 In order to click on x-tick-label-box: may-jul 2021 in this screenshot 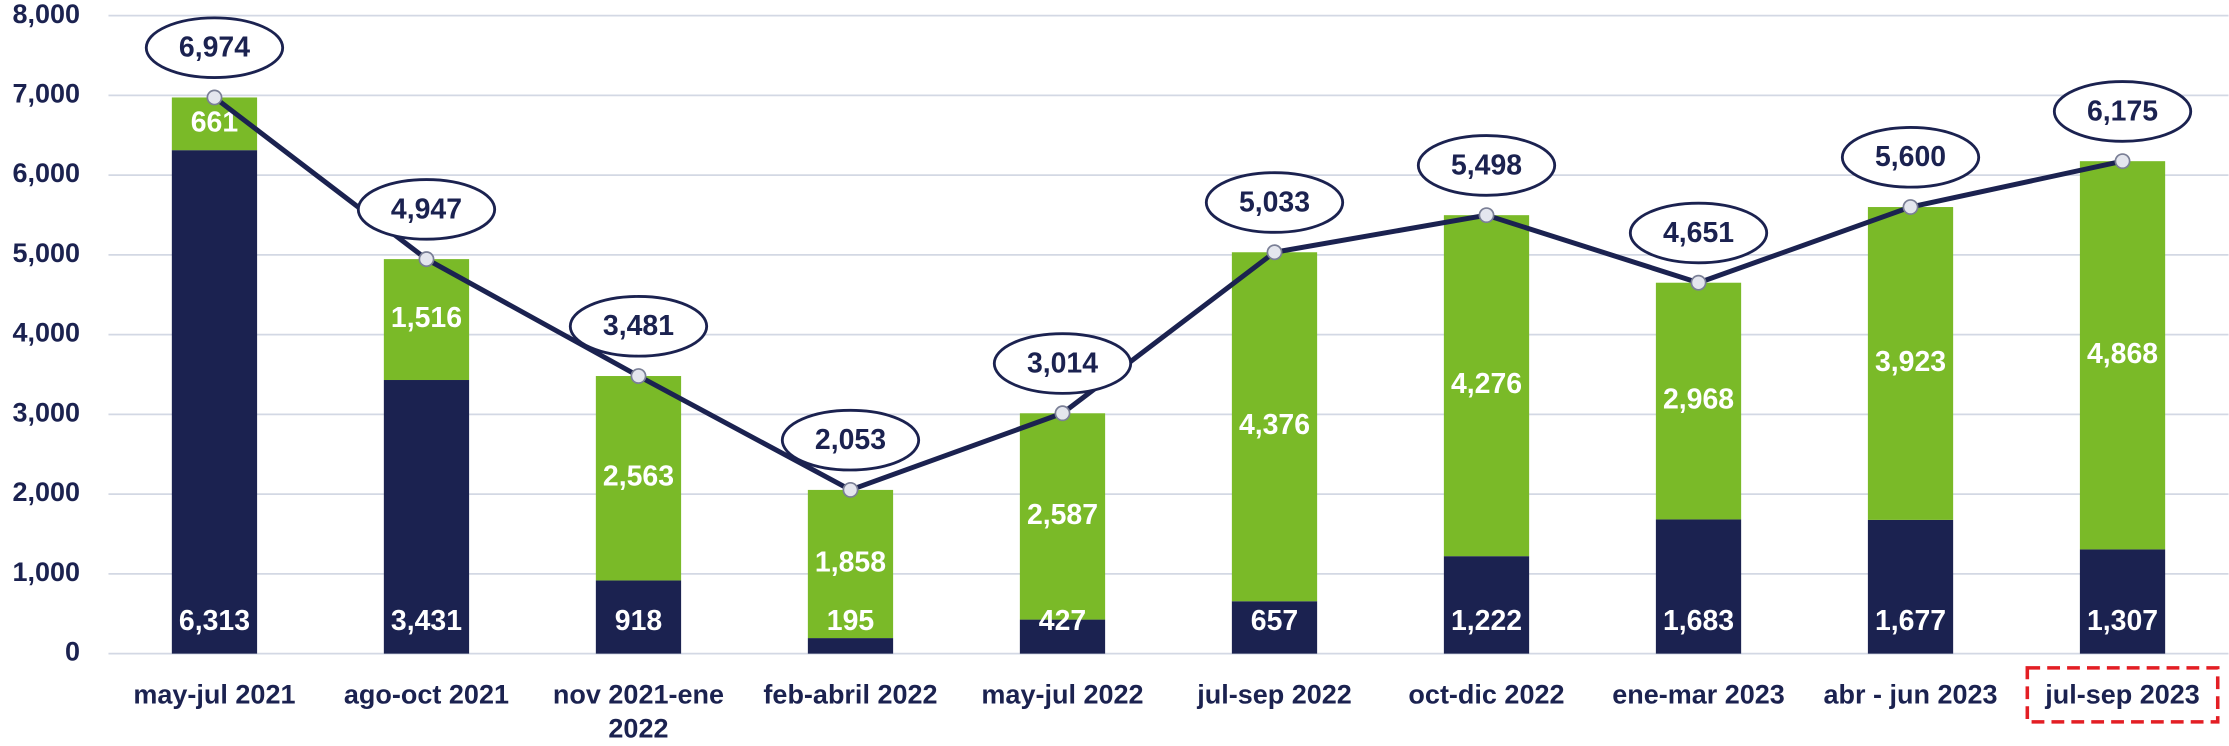, I will do `click(214, 695)`.